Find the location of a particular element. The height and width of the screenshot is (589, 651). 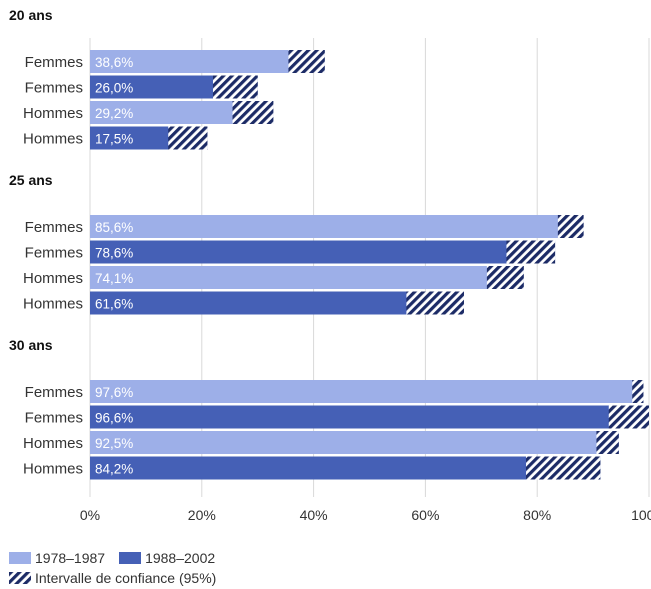

legend-swatch-1988-2002 is located at coordinates (130, 558).